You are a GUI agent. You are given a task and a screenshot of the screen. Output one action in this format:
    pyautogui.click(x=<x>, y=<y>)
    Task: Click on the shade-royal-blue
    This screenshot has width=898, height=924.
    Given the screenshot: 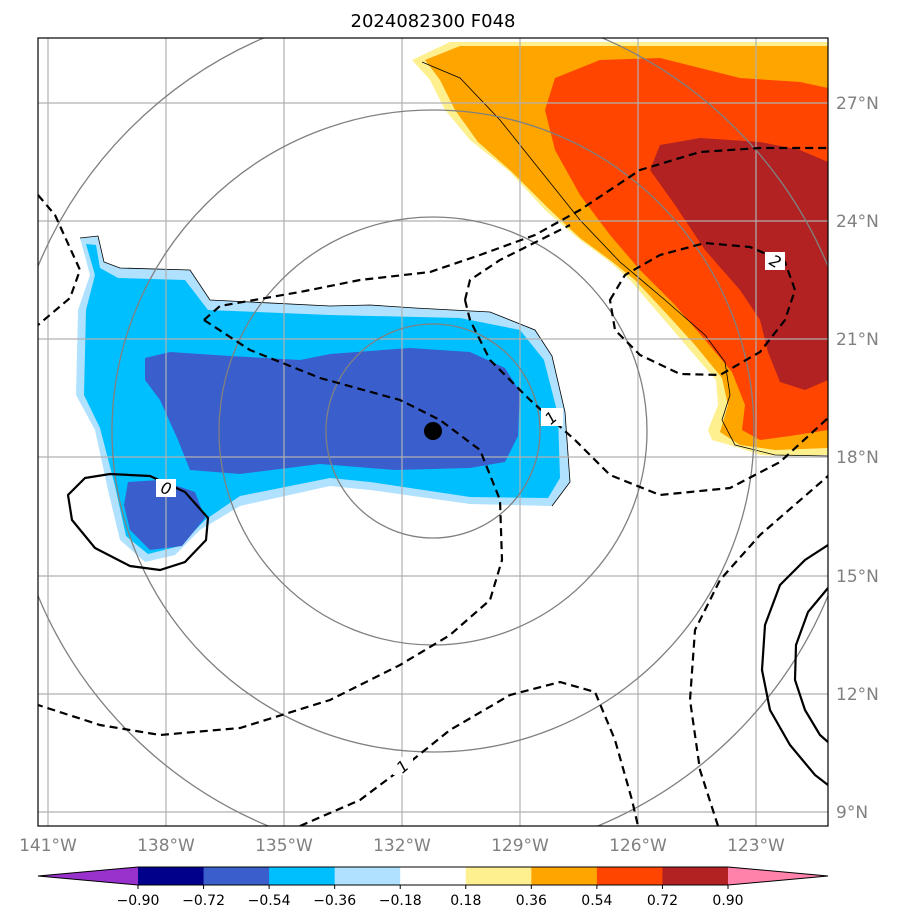 What is the action you would take?
    pyautogui.click(x=332, y=411)
    